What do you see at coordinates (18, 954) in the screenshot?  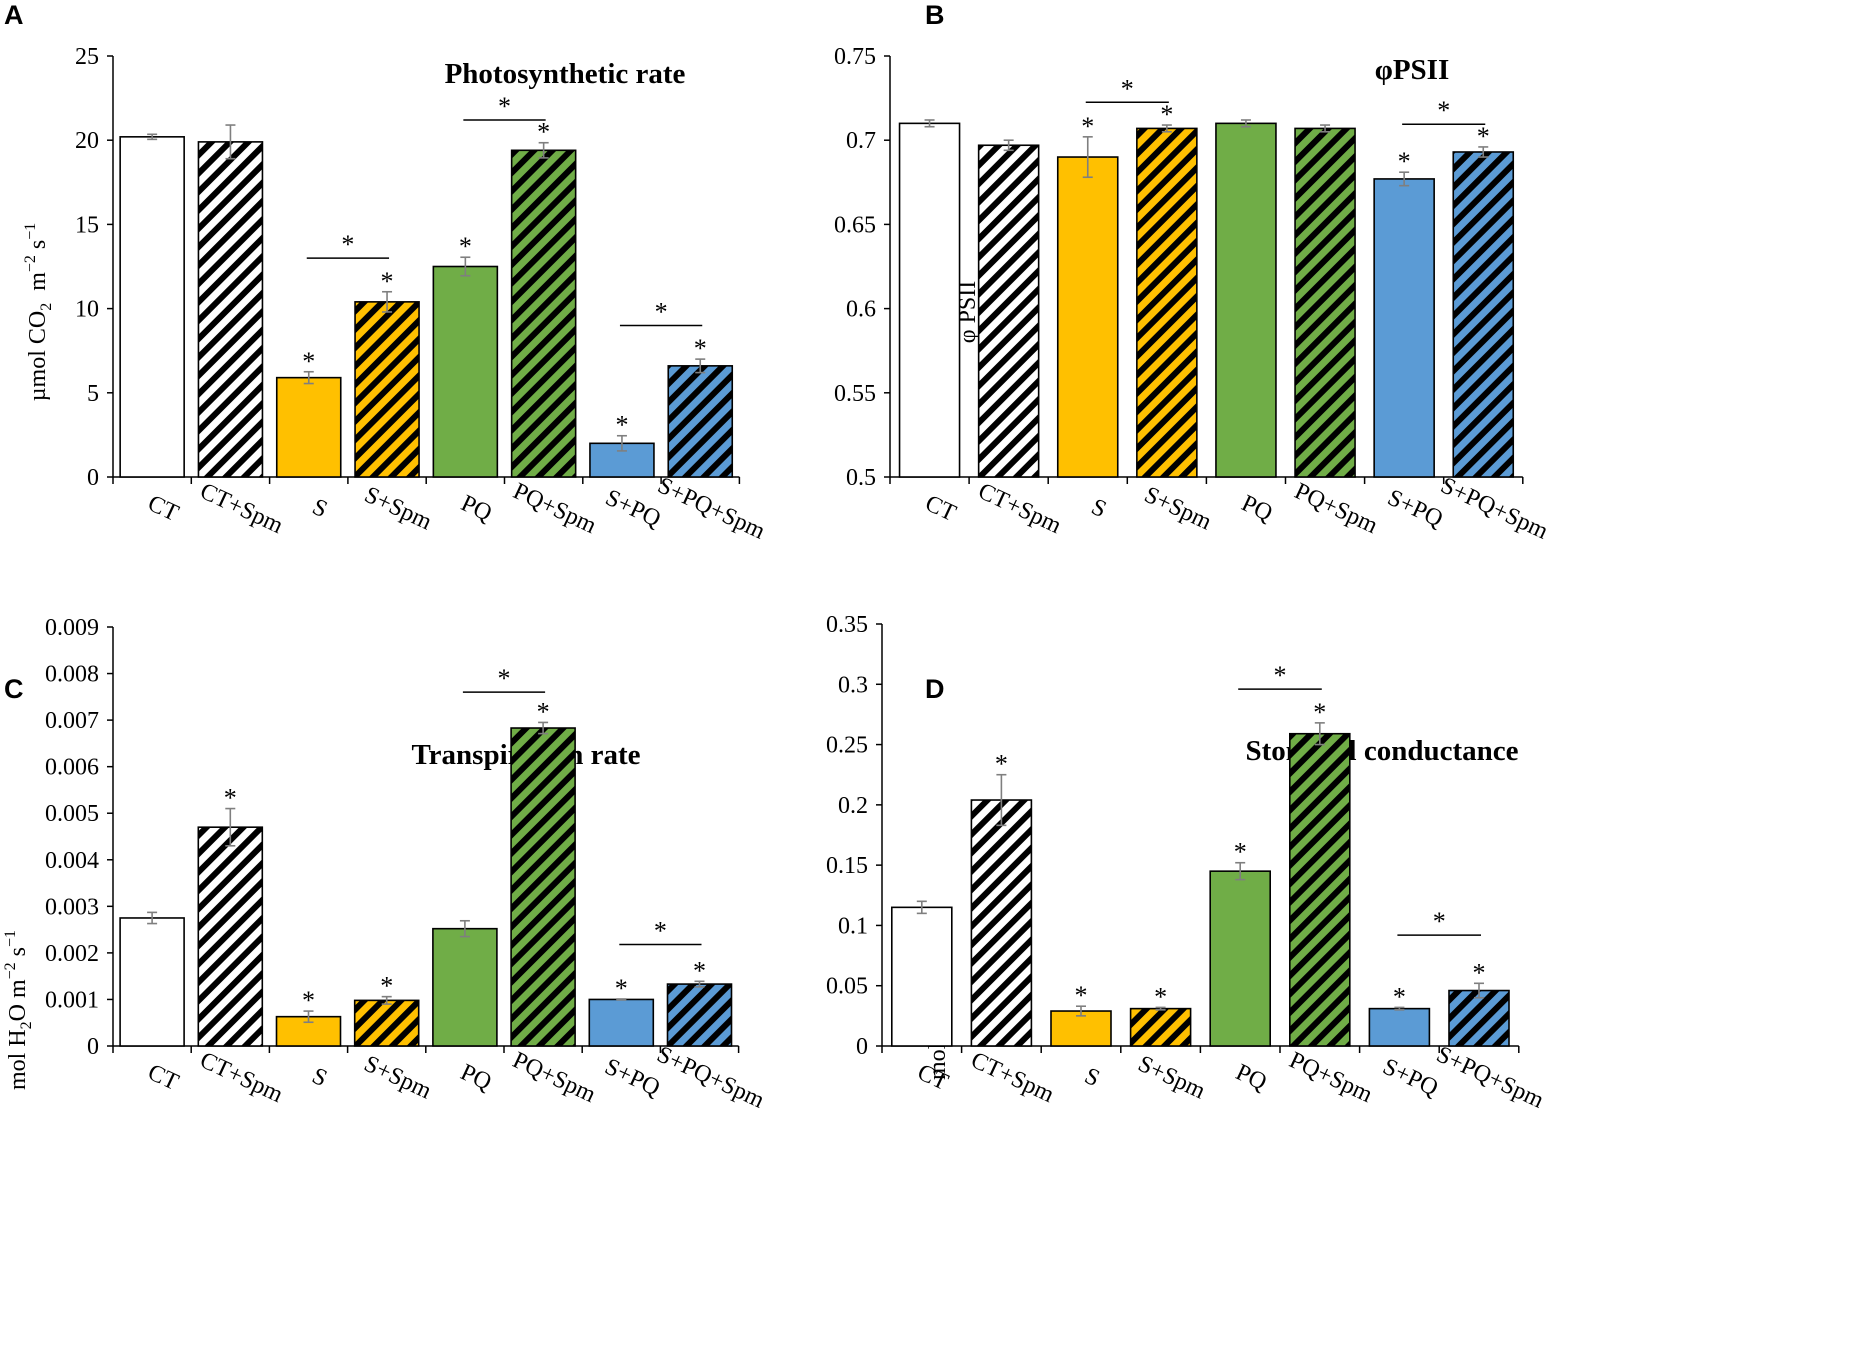 I see `ylabel-mid2: s` at bounding box center [18, 954].